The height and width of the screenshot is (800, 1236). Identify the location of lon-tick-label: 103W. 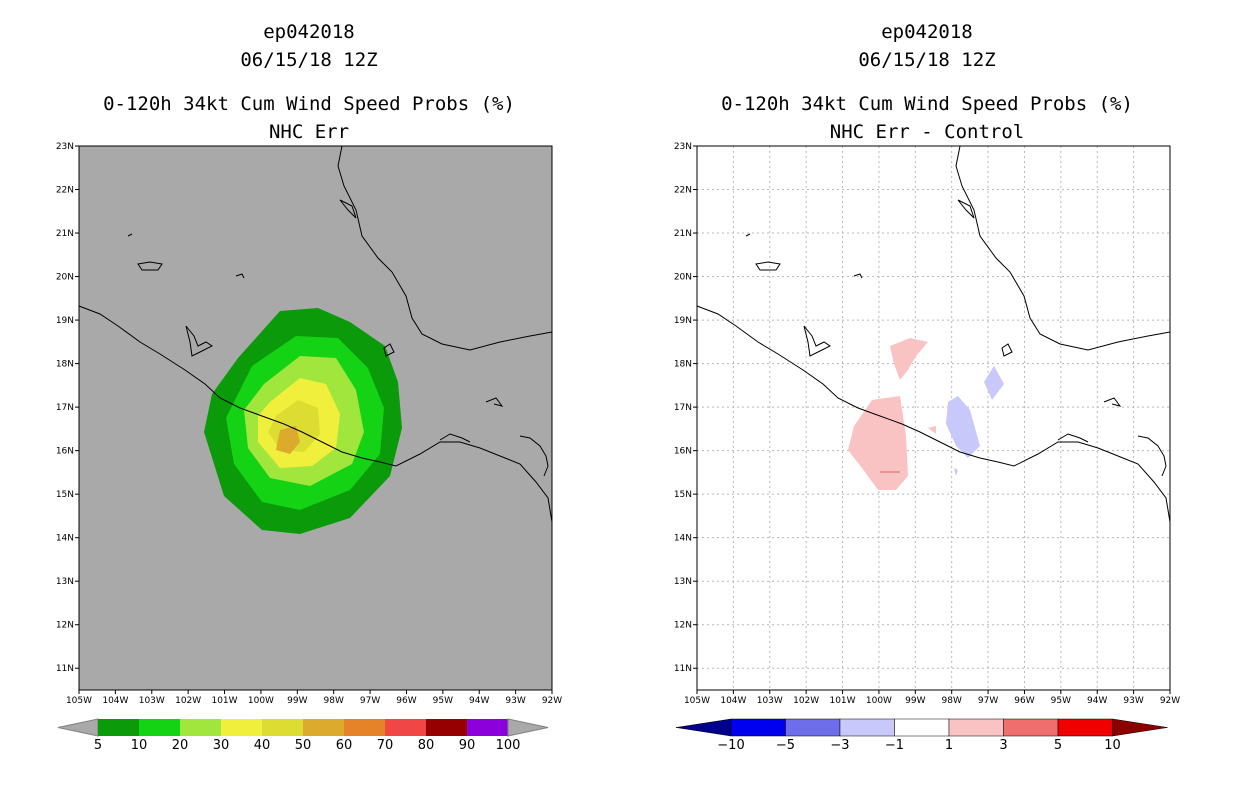
(770, 701).